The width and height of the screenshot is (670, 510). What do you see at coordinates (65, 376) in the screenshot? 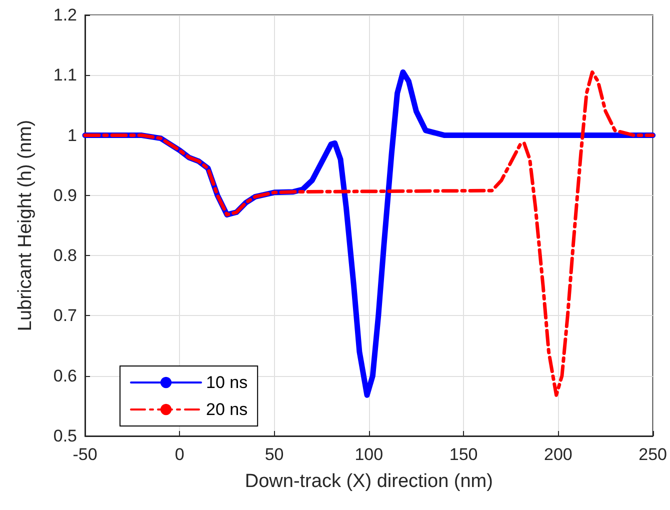
I see `y-tick-label: 0.6` at bounding box center [65, 376].